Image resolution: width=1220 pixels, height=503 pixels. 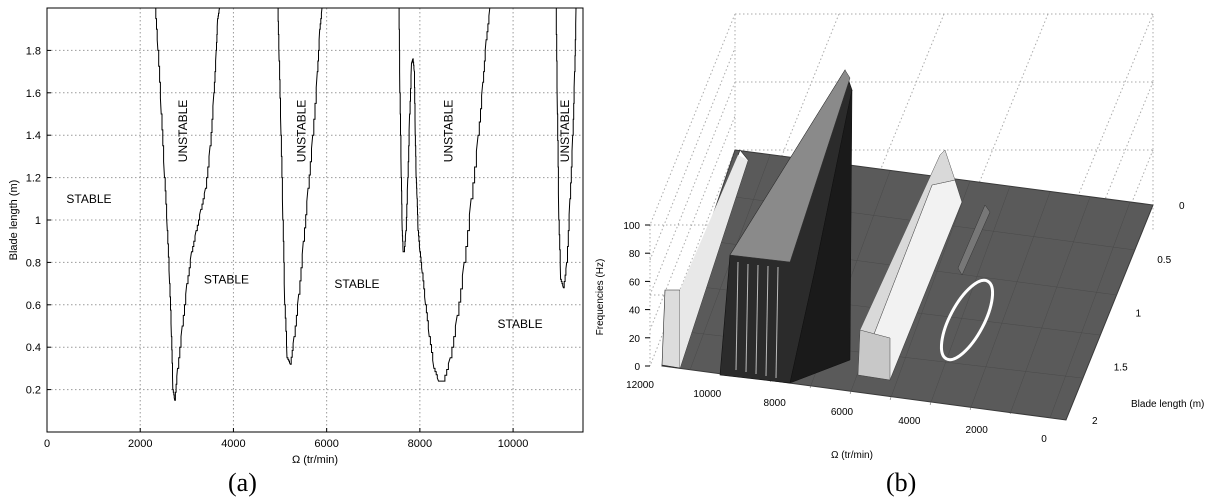 I want to click on panel-b-y-tick-label: 0.5, so click(x=1164, y=260).